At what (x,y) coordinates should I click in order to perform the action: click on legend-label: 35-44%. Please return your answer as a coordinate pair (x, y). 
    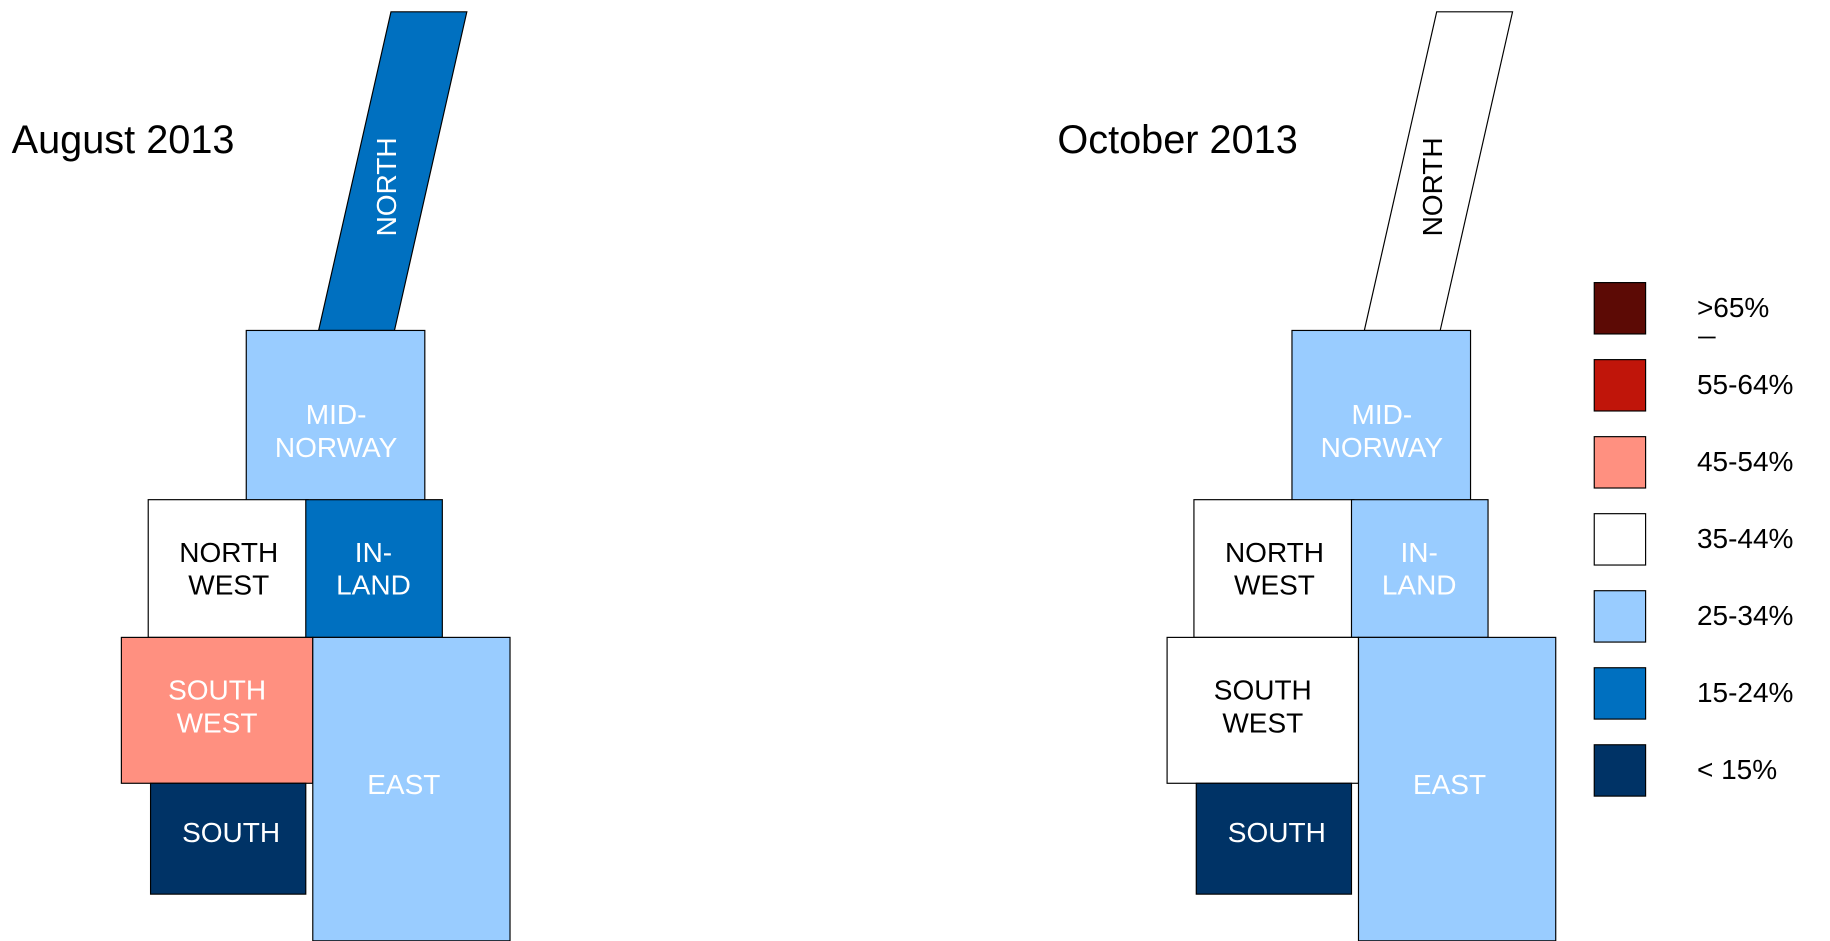
    Looking at the image, I should click on (1745, 538).